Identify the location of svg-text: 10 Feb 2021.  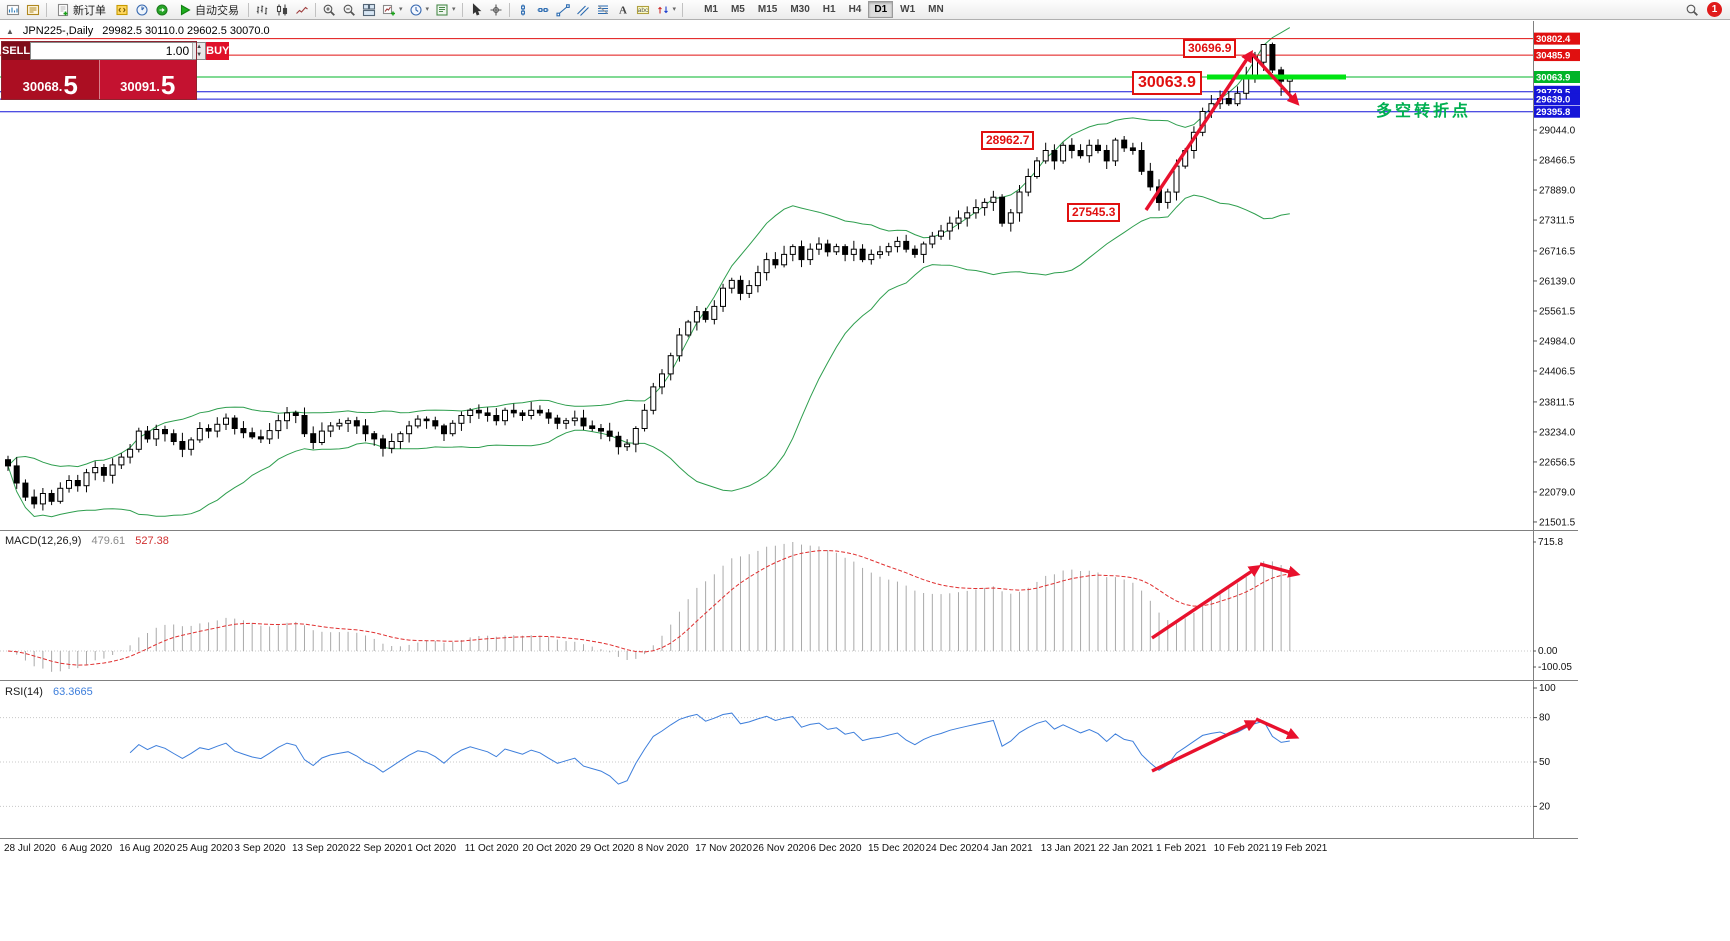
(1242, 848).